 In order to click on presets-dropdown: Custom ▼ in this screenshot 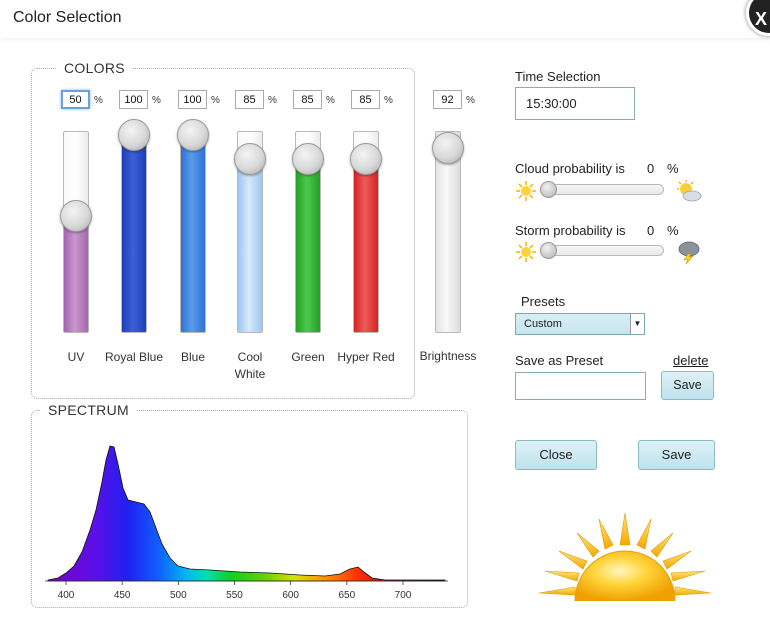, I will do `click(580, 324)`.